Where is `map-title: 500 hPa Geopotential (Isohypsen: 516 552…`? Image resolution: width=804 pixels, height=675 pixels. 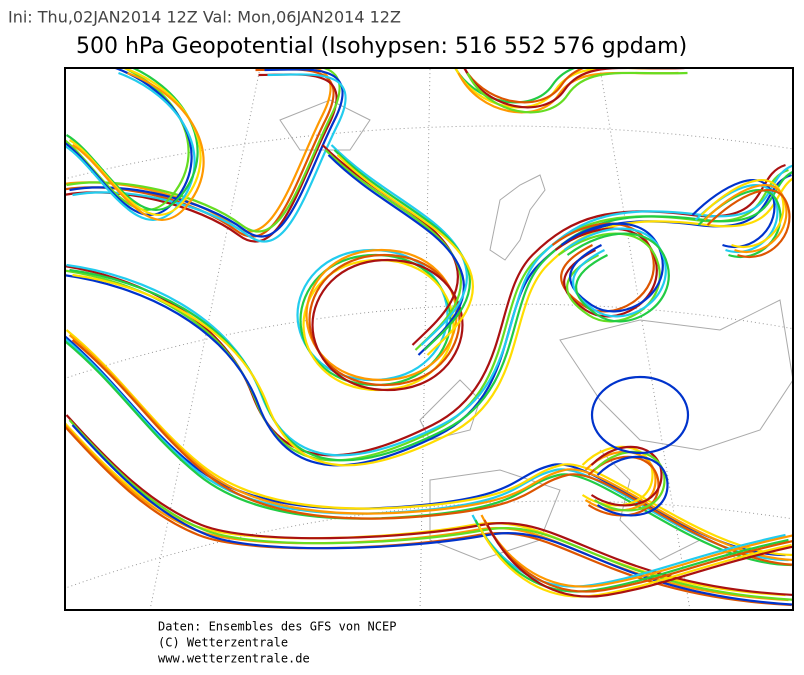
map-title: 500 hPa Geopotential (Isohypsen: 516 552… is located at coordinates (381, 46).